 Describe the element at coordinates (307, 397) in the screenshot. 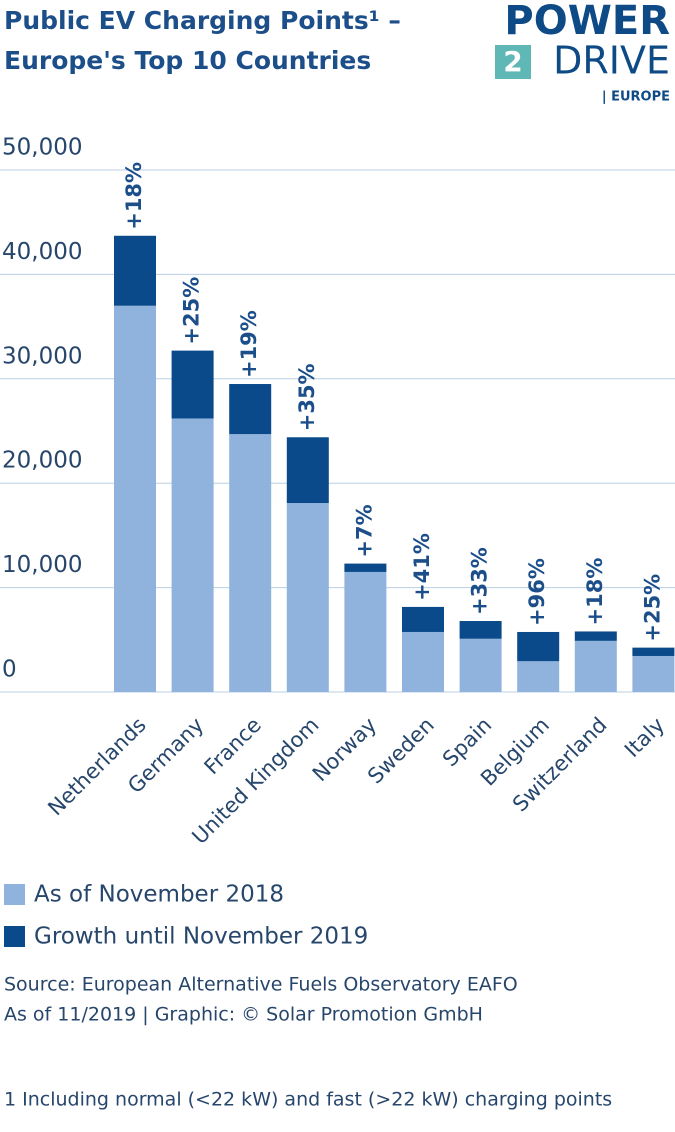

I see `growth-label: +35%` at that location.